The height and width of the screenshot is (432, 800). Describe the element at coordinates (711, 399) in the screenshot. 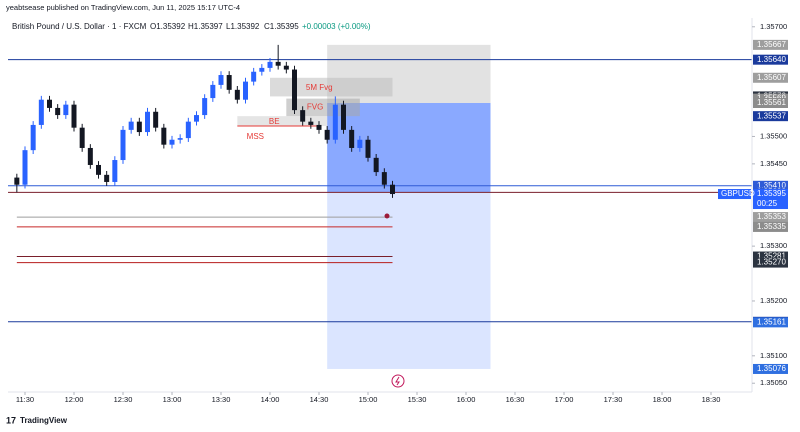

I see `x-tick-label: 18:30` at that location.